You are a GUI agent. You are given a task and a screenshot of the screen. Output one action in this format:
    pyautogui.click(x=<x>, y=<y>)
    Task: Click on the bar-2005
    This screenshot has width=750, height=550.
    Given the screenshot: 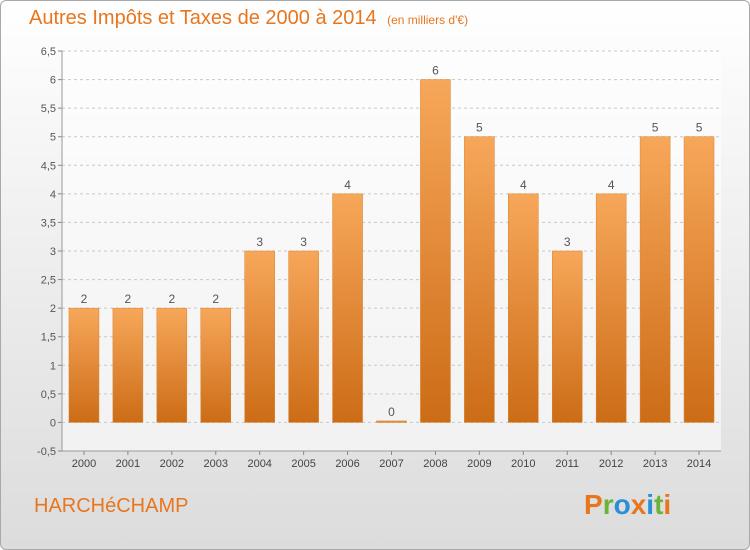 What is the action you would take?
    pyautogui.click(x=303, y=336)
    